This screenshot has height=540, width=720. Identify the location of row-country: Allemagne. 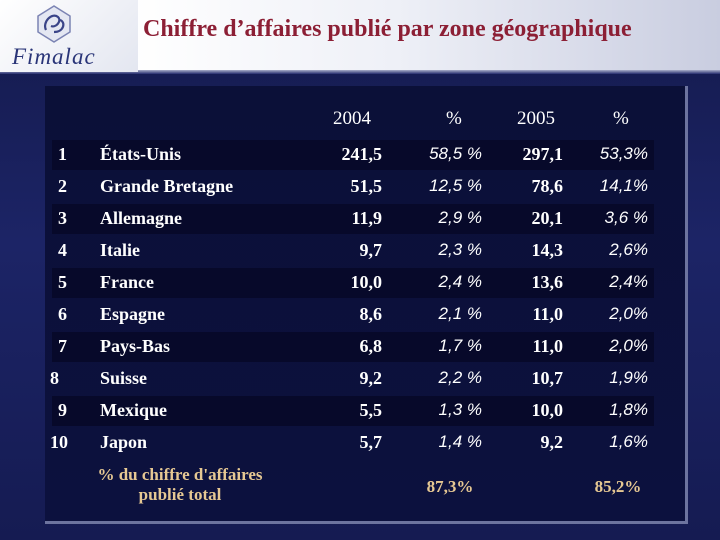
(141, 218).